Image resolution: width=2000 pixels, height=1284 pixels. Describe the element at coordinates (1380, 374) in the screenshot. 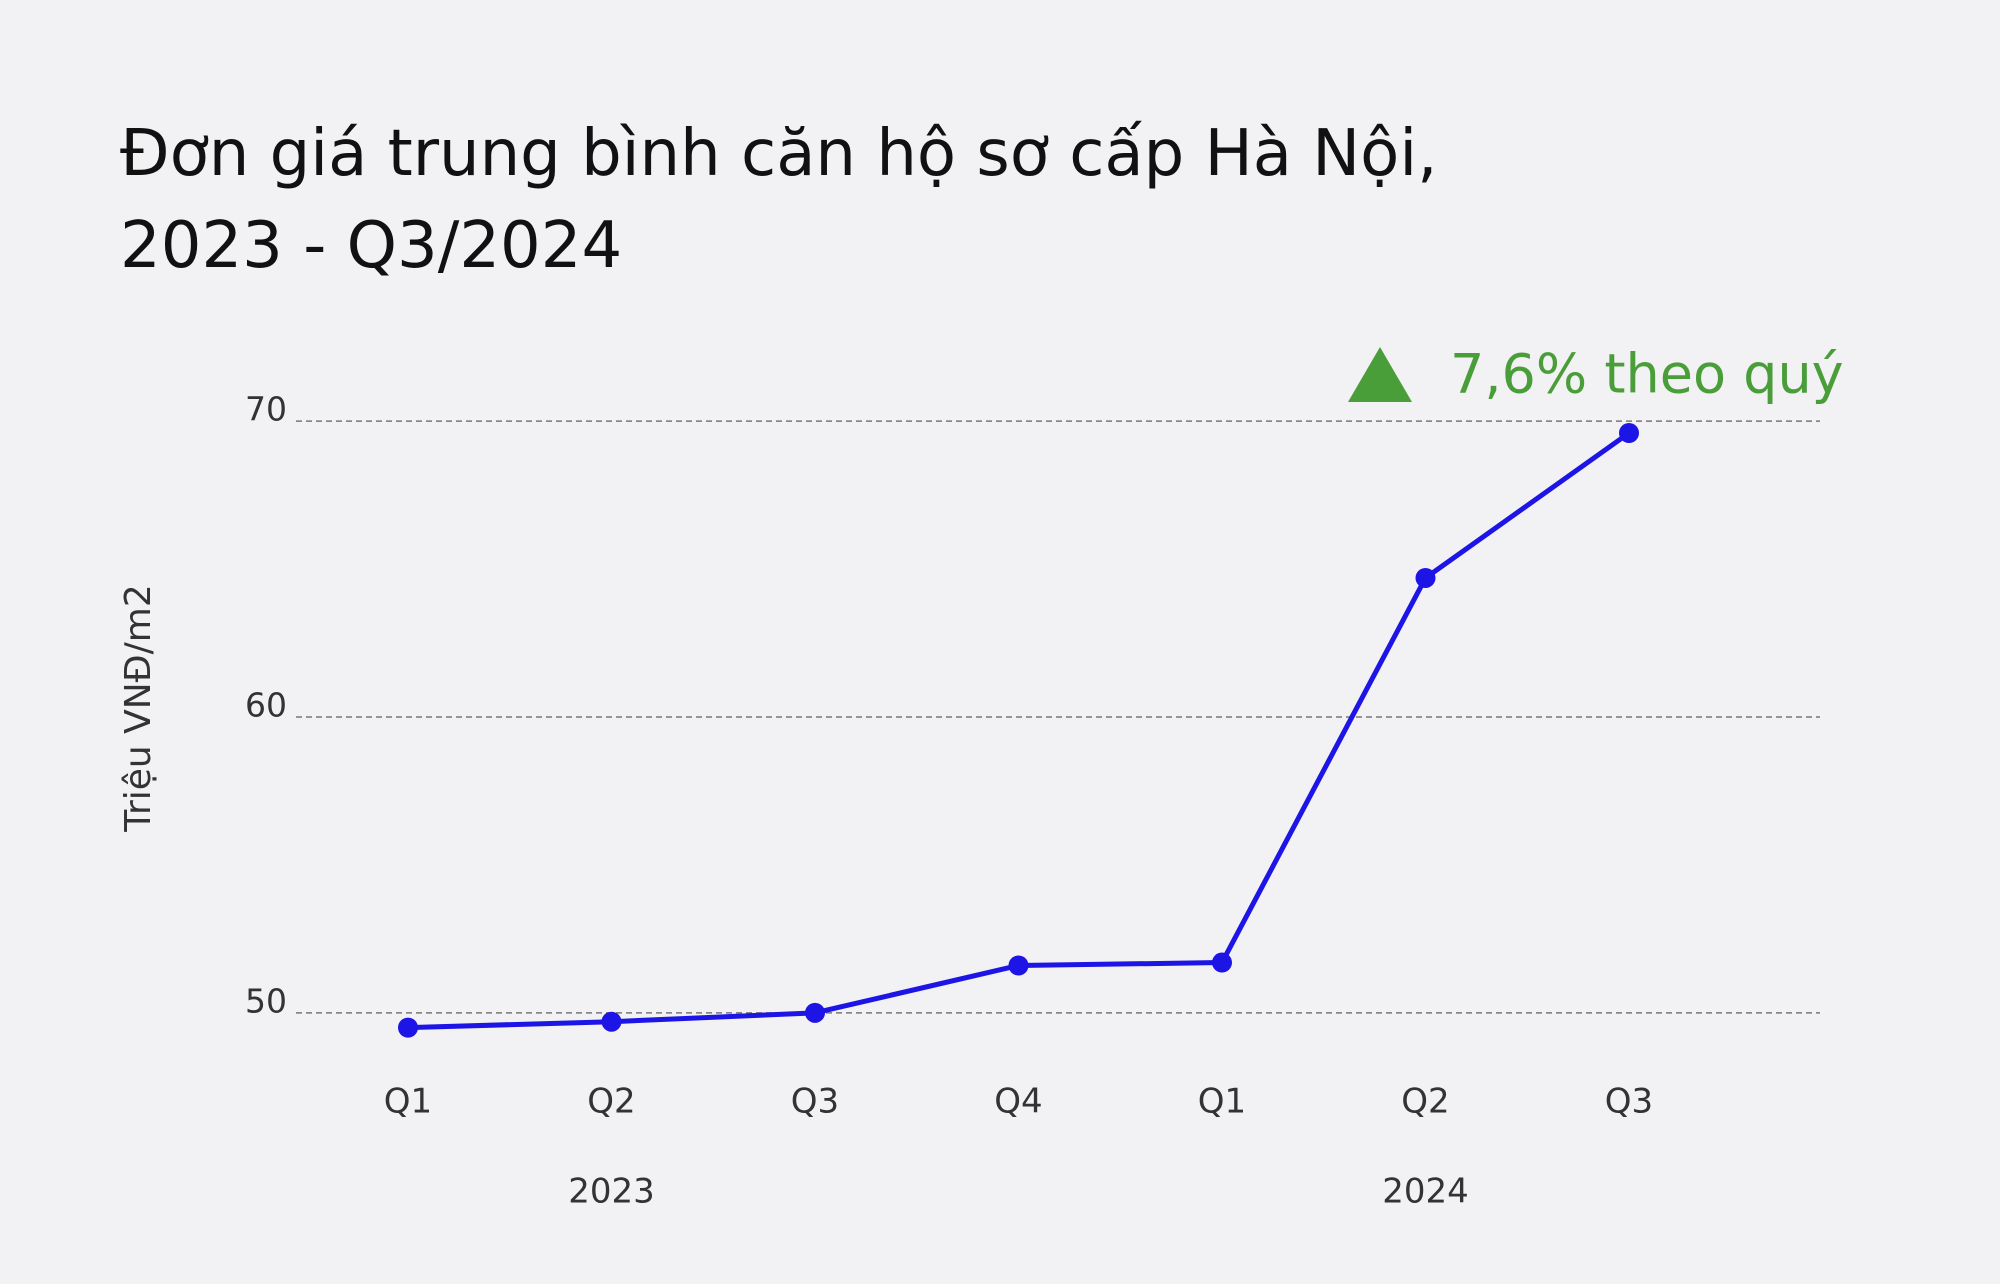

I see `annotation-arrow` at that location.